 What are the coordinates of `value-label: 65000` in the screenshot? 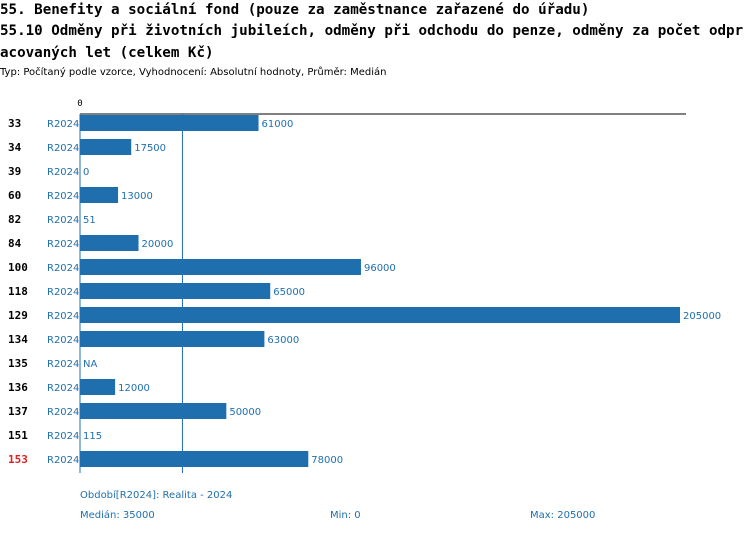 It's located at (289, 292).